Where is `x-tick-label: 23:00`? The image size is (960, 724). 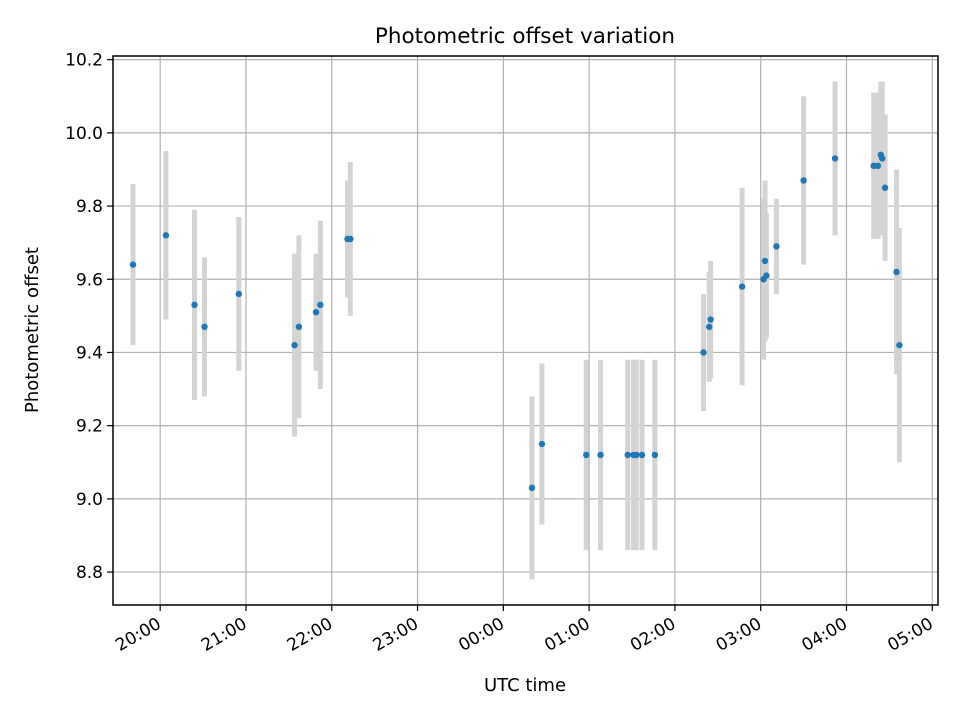
x-tick-label: 23:00 is located at coordinates (396, 635).